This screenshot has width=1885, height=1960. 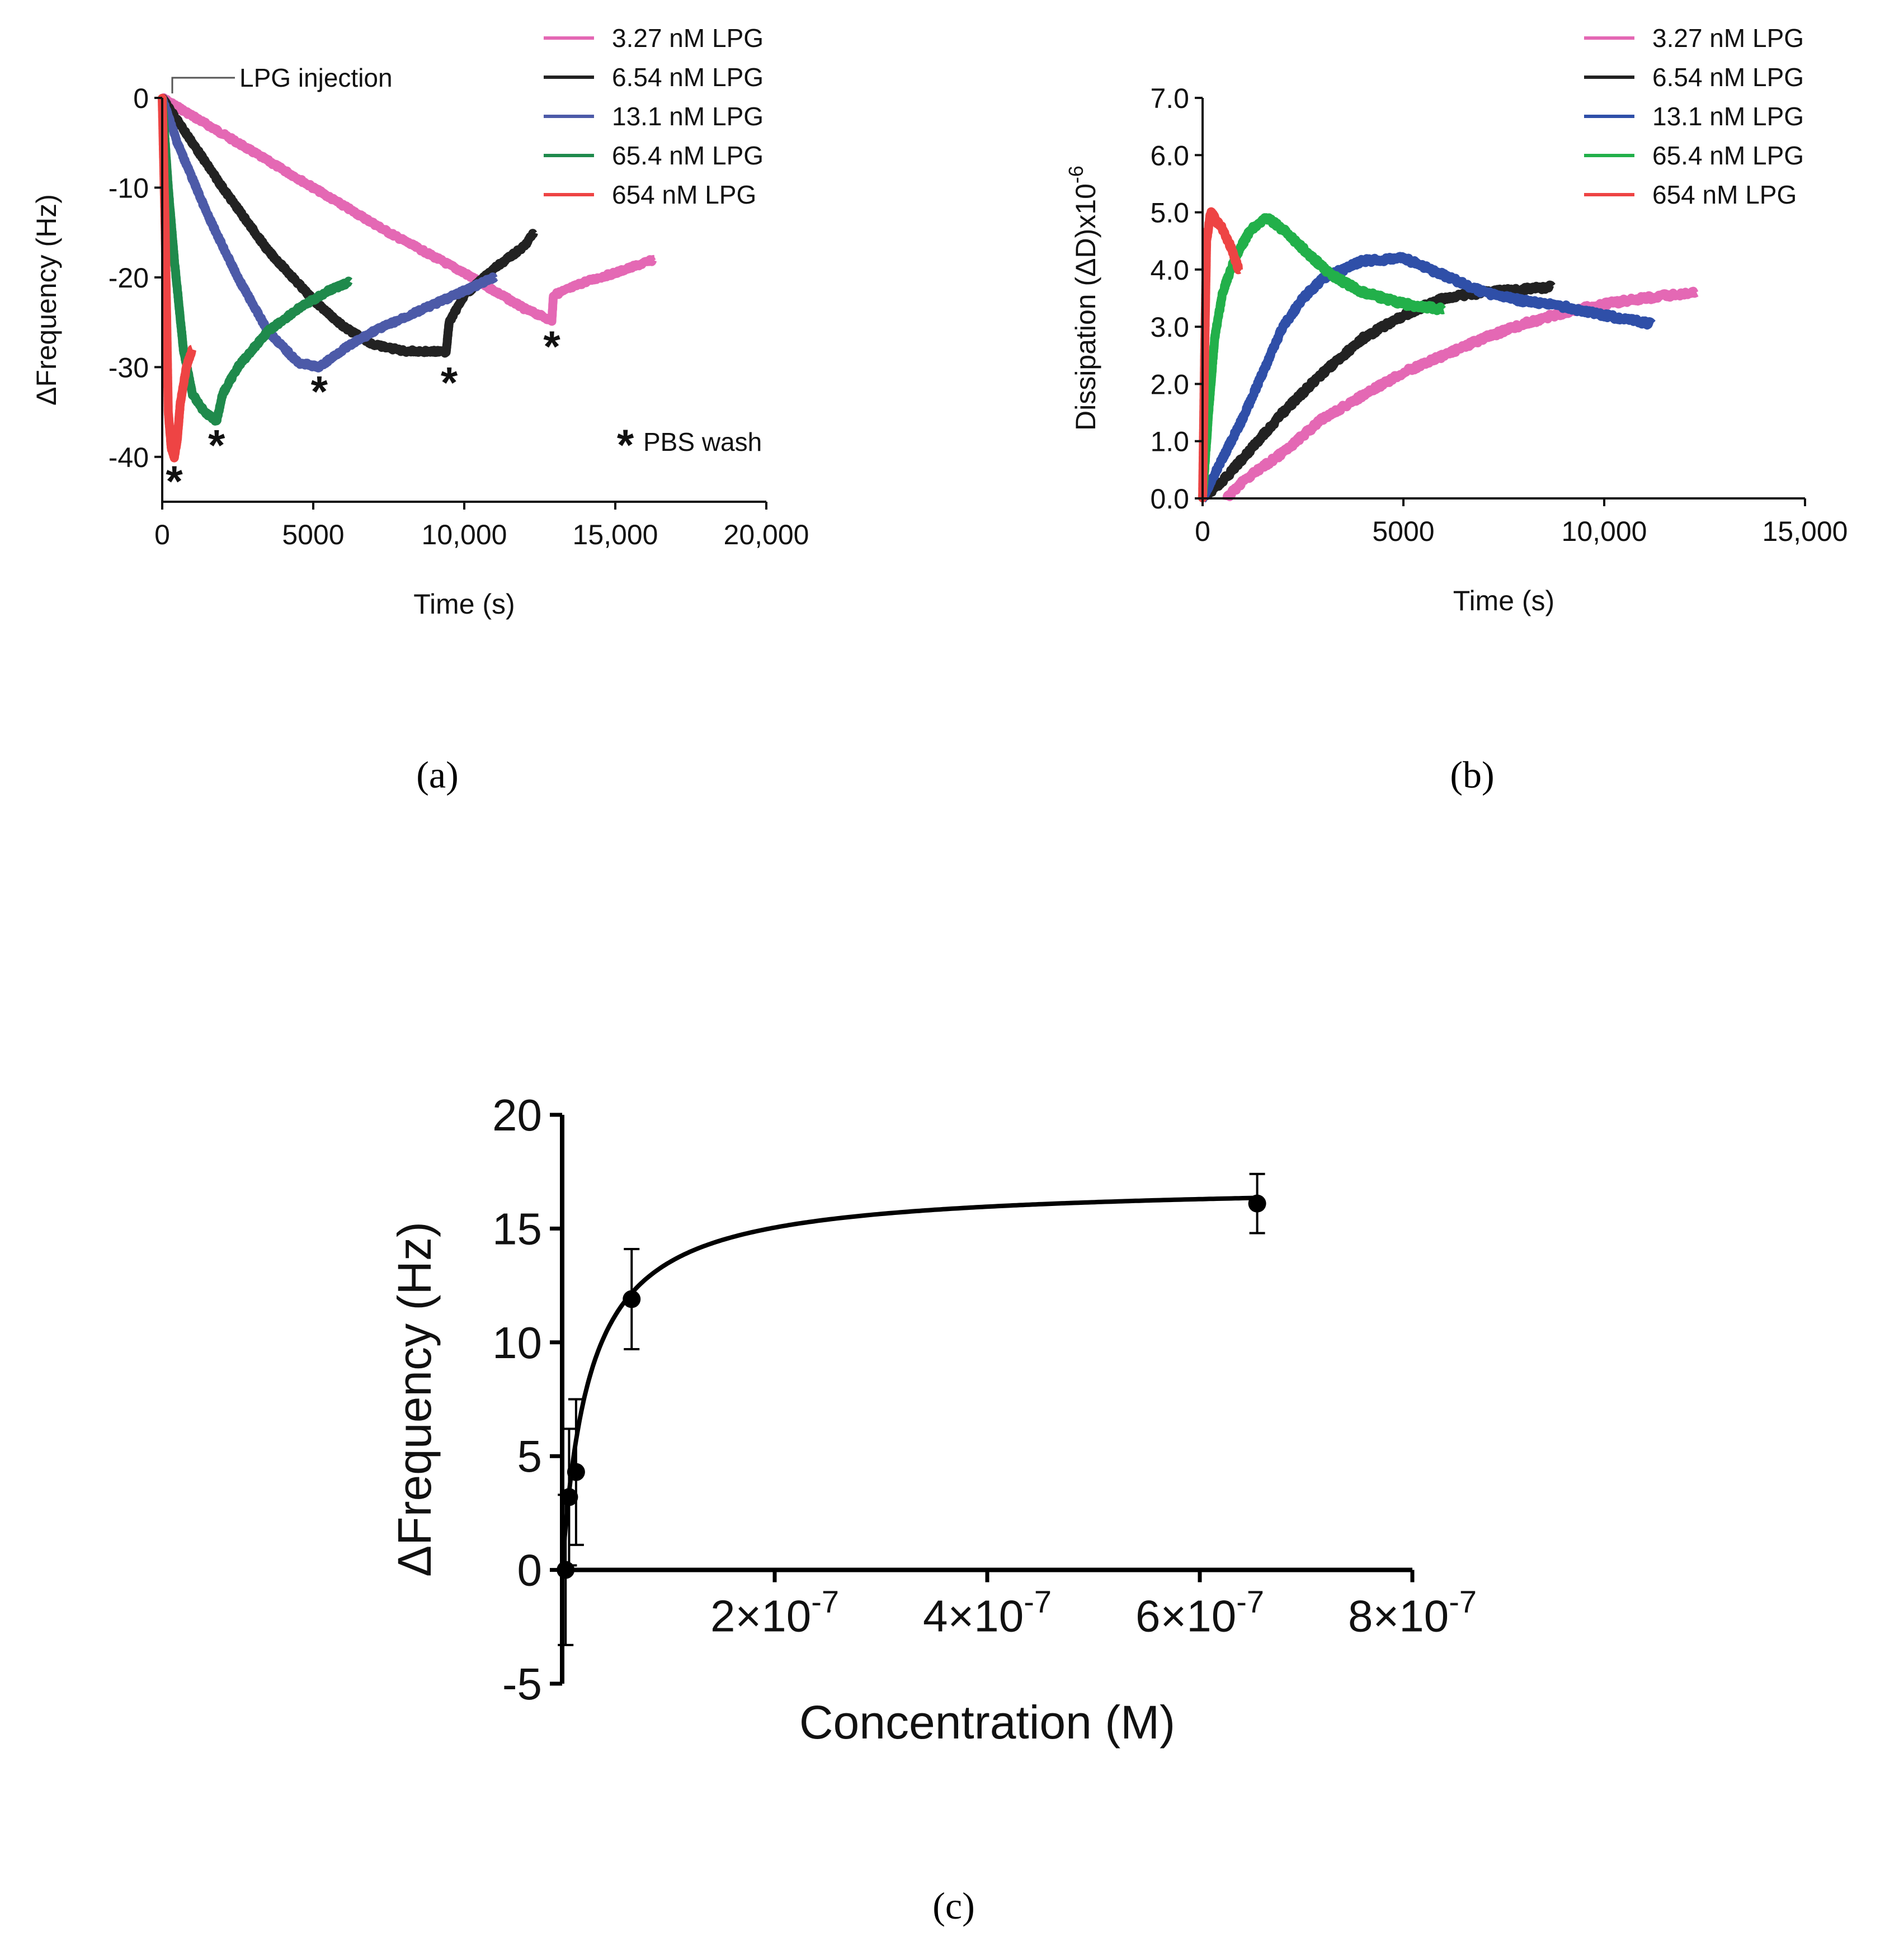 What do you see at coordinates (1472, 775) in the screenshot?
I see `caption-b: (b)` at bounding box center [1472, 775].